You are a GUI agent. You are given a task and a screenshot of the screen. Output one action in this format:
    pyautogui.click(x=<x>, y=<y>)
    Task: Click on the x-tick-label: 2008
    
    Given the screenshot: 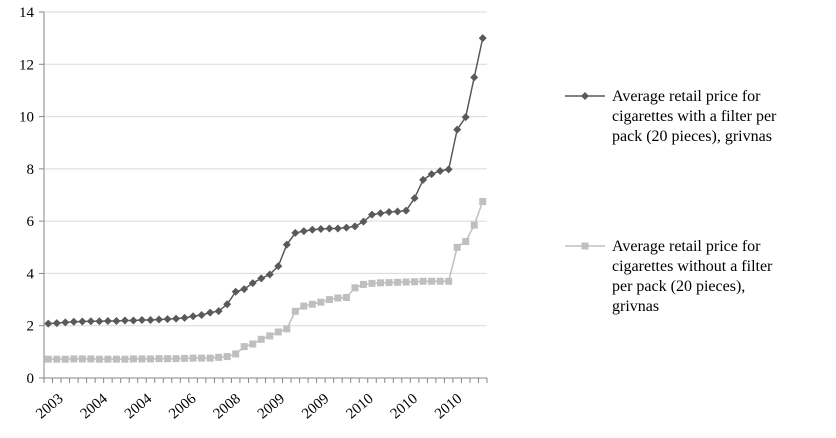 What is the action you would take?
    pyautogui.click(x=227, y=407)
    